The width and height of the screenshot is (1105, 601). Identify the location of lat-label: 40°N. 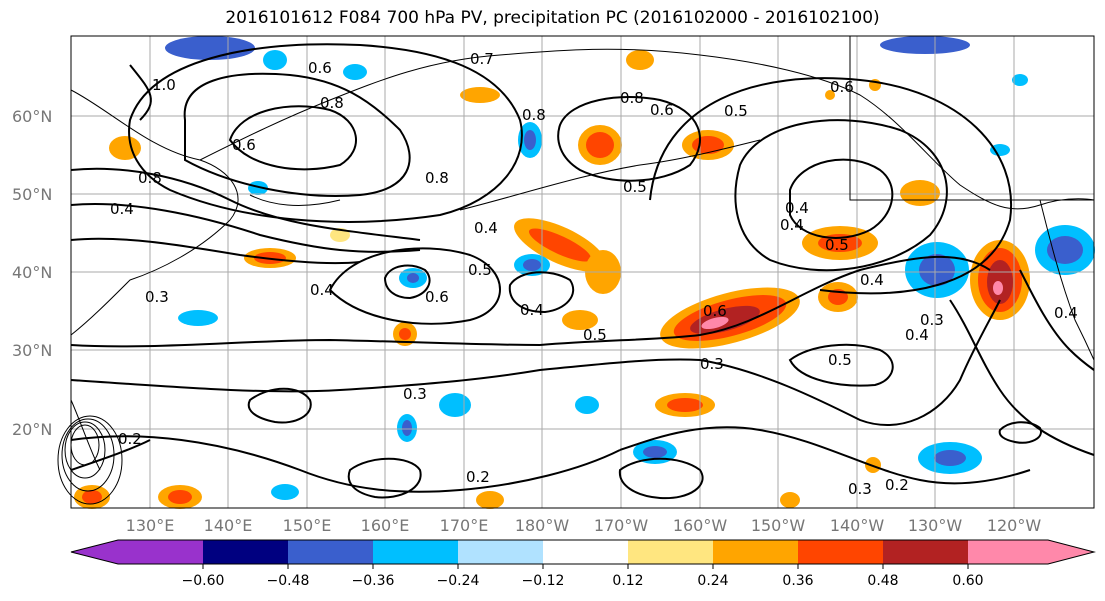
(32, 272).